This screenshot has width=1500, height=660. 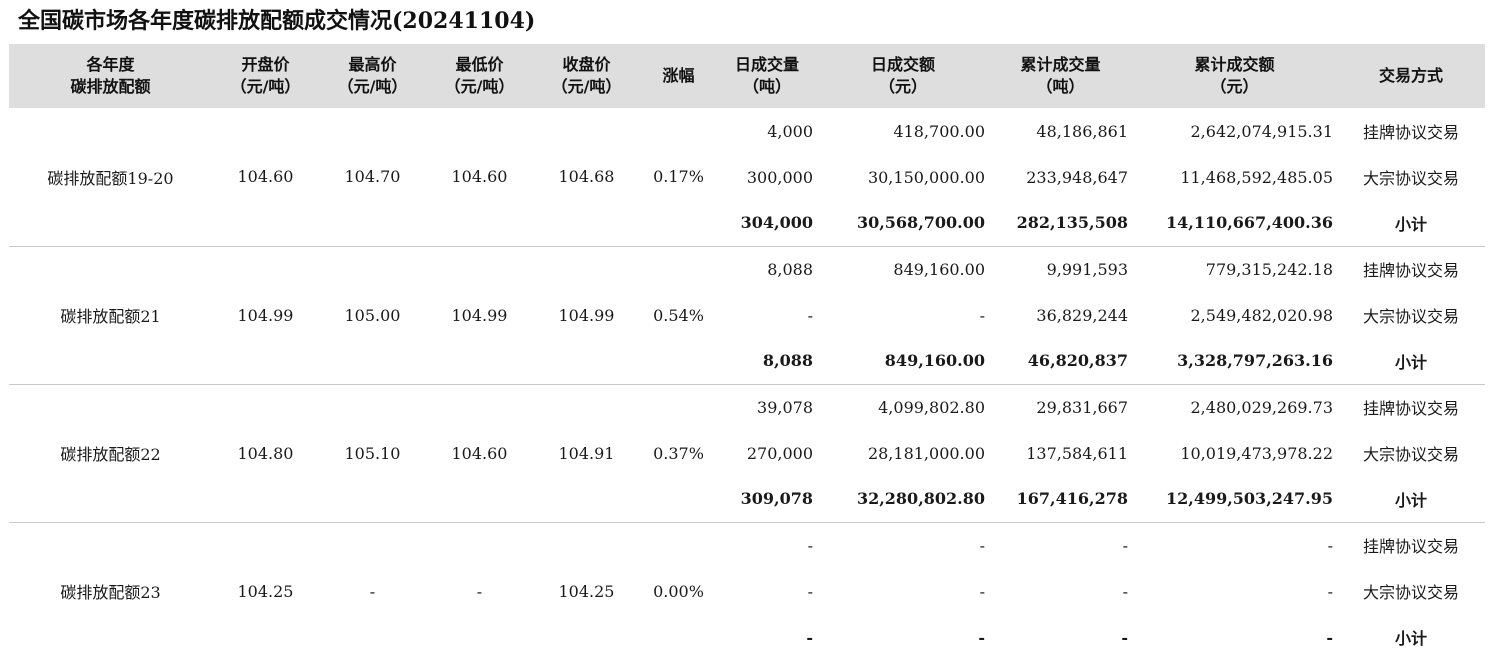 I want to click on col-header-change: 涨幅, so click(x=678, y=76).